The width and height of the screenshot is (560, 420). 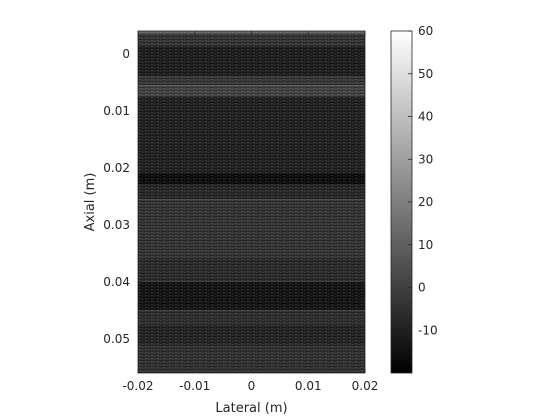 I want to click on y-axis-label: Axial (m), so click(x=90, y=202).